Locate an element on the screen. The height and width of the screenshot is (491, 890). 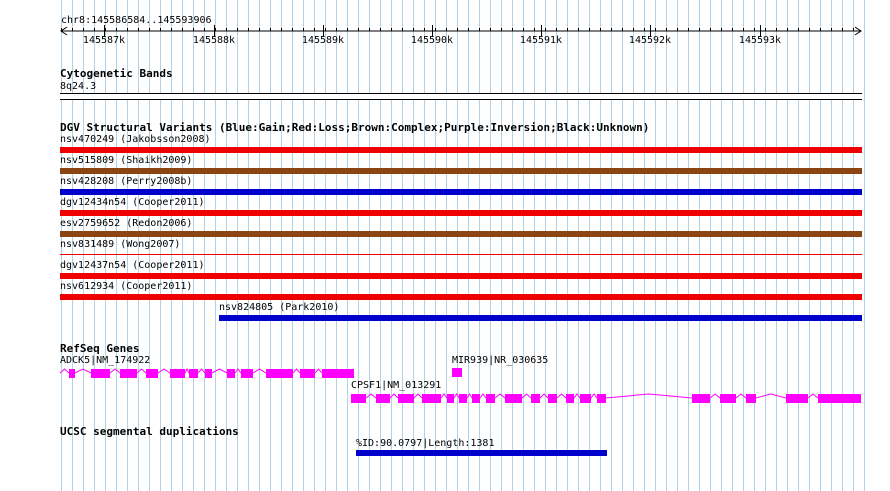
ruler-tick-label: 145593k is located at coordinates (760, 40).